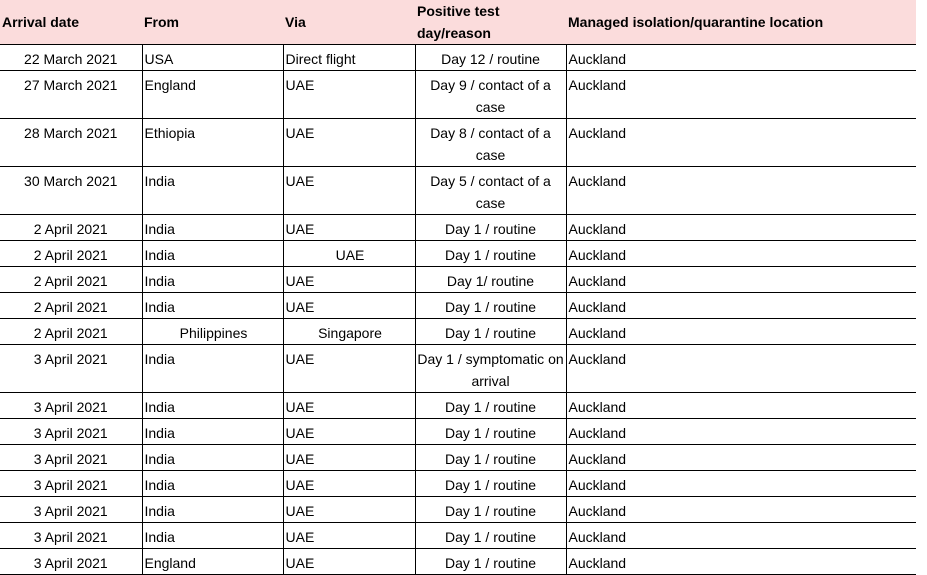  What do you see at coordinates (741, 22) in the screenshot?
I see `header-location: Managed isolation/quarantine location` at bounding box center [741, 22].